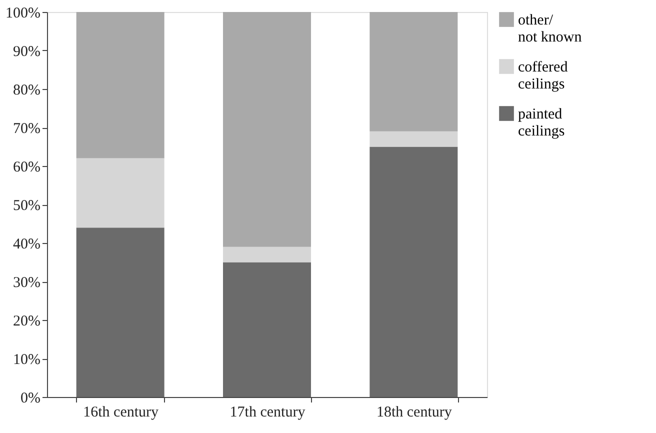 This screenshot has height=433, width=656. Describe the element at coordinates (543, 76) in the screenshot. I see `legend-label: coffered ceilings` at that location.